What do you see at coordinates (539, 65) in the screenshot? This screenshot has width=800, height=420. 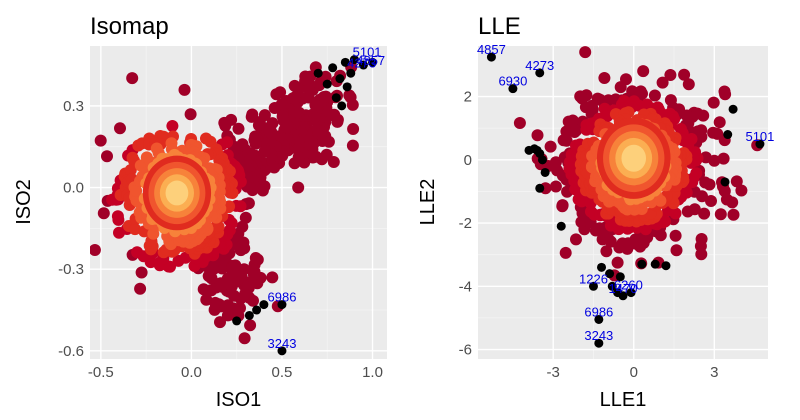 I see `lle-point-label: 4273` at bounding box center [539, 65].